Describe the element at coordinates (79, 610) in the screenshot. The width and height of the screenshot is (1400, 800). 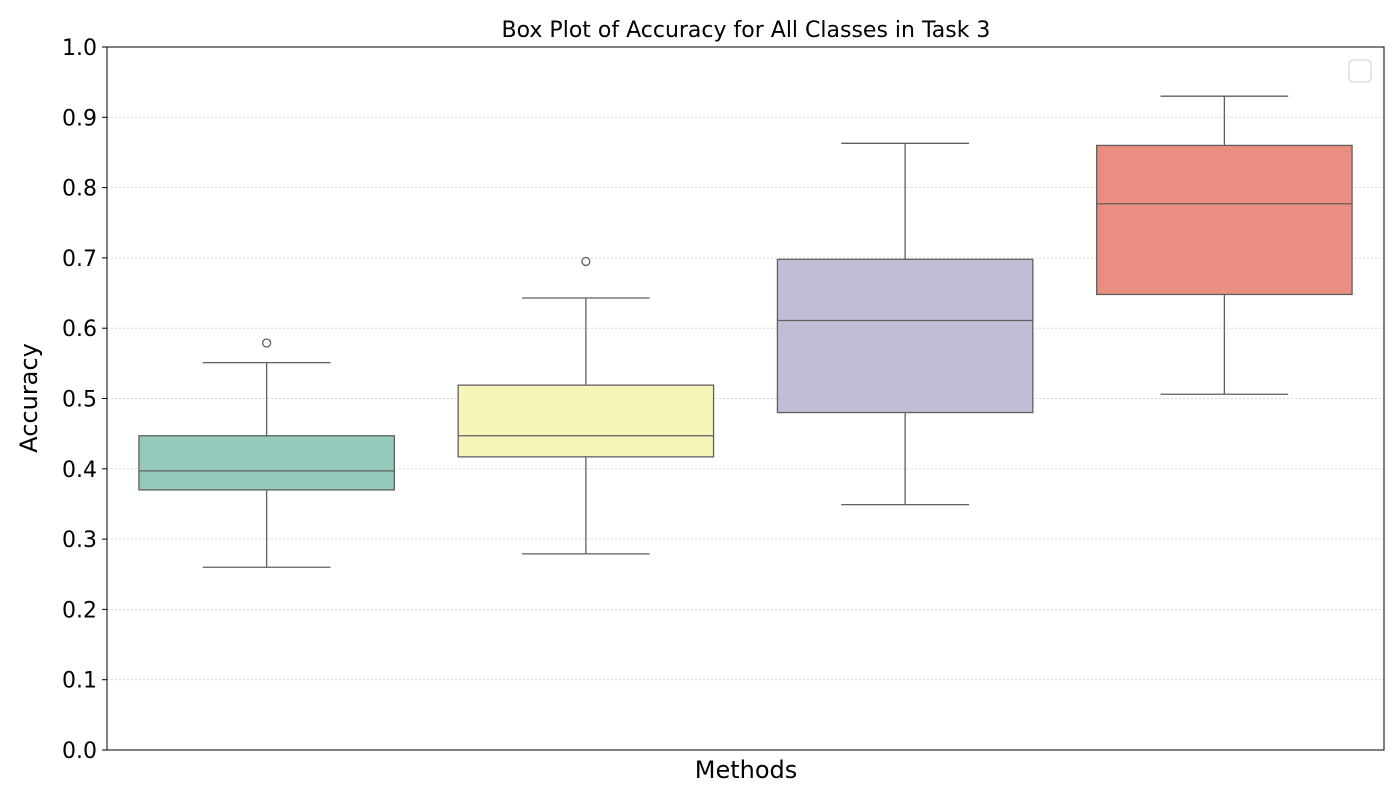
I see `y-tick-label: 0.2` at that location.